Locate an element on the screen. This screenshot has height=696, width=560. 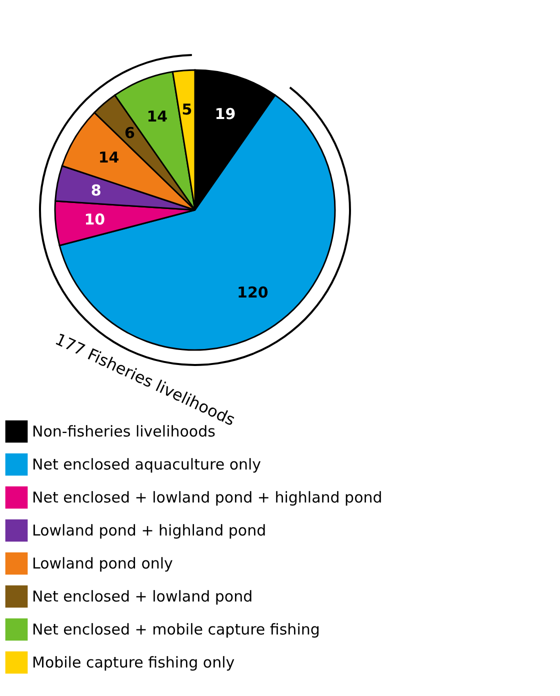
legend-label: Net enclosed + mobile capture fishing is located at coordinates (176, 629).